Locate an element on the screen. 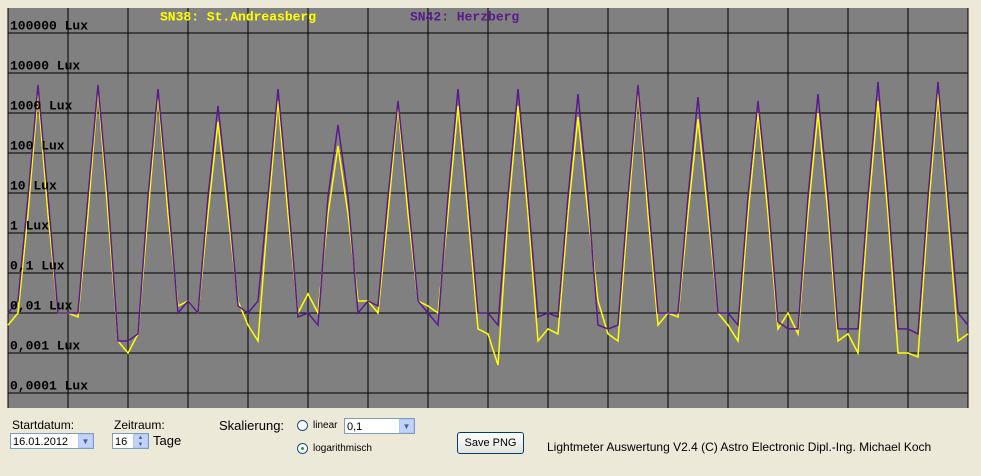 The height and width of the screenshot is (476, 981). y-tick-label: 0,001 Lux is located at coordinates (45, 345).